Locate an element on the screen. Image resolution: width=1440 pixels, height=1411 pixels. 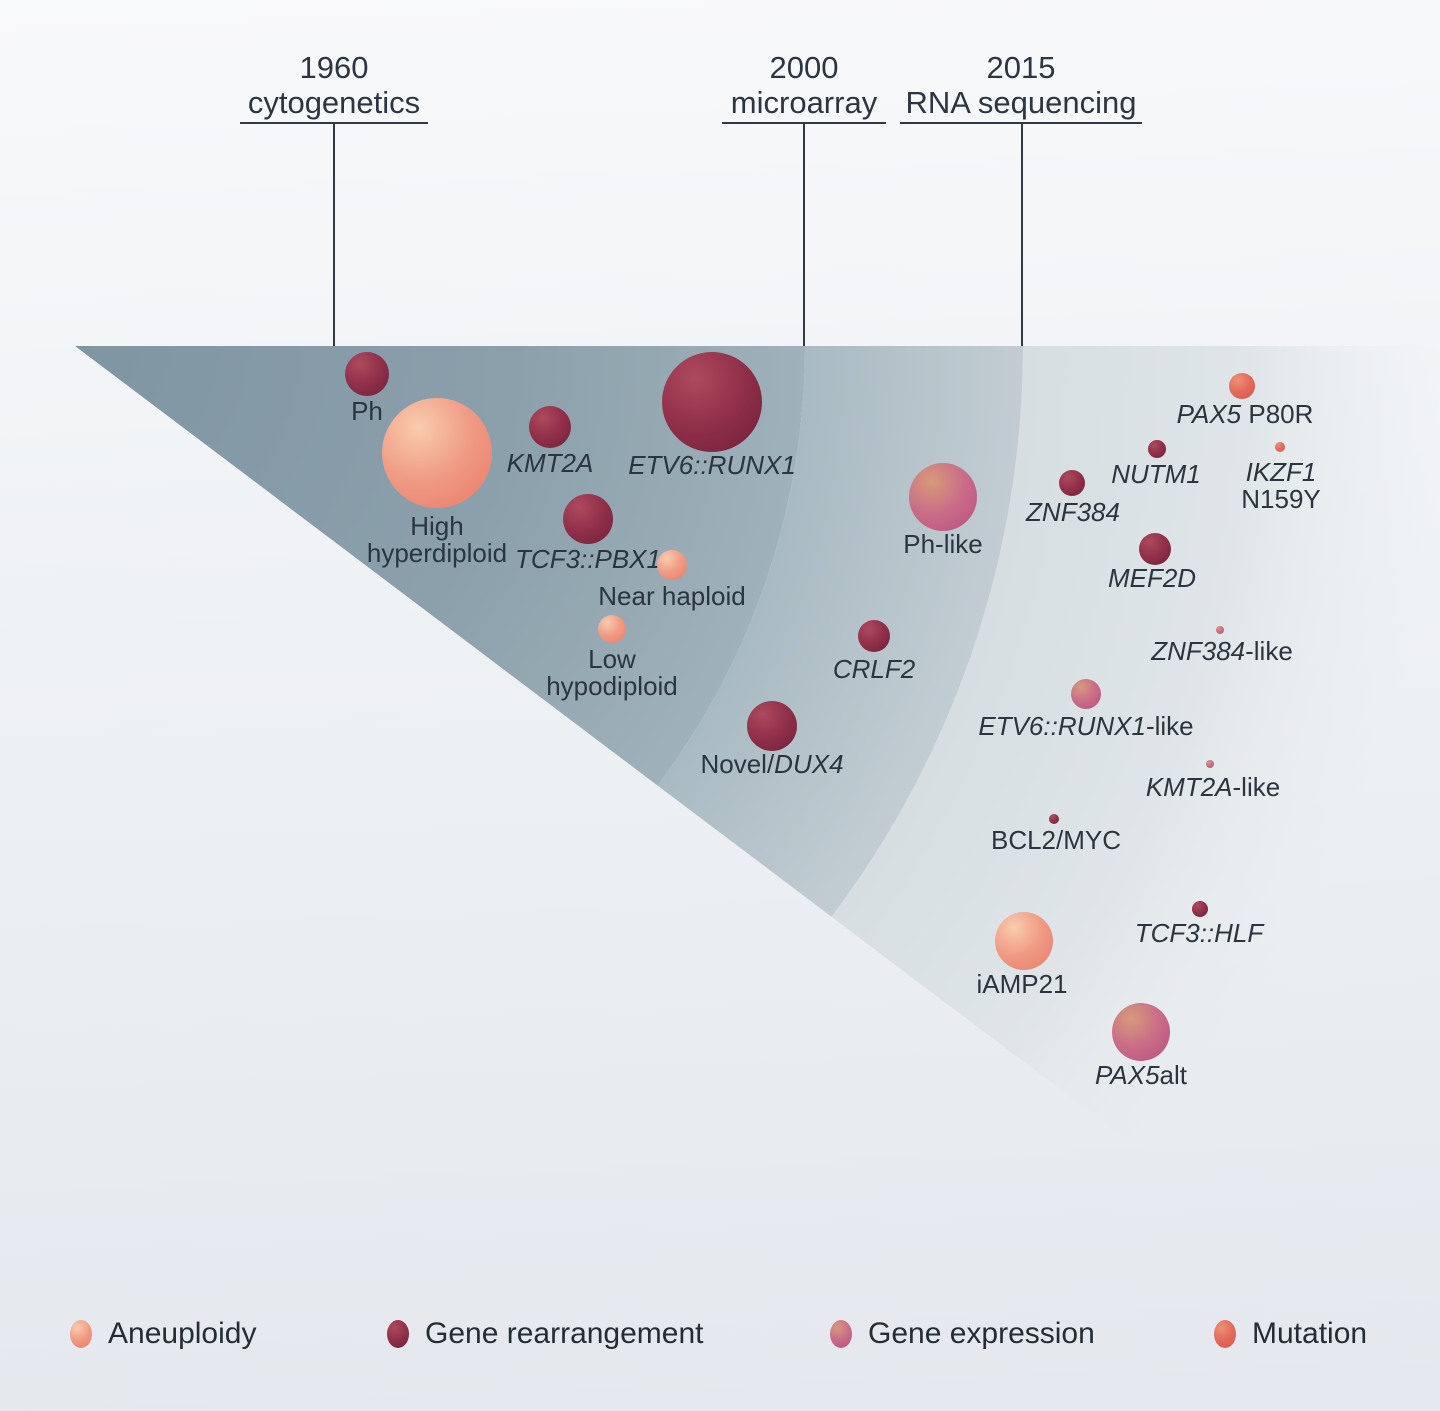
bubble-pax5alt is located at coordinates (1141, 1032).